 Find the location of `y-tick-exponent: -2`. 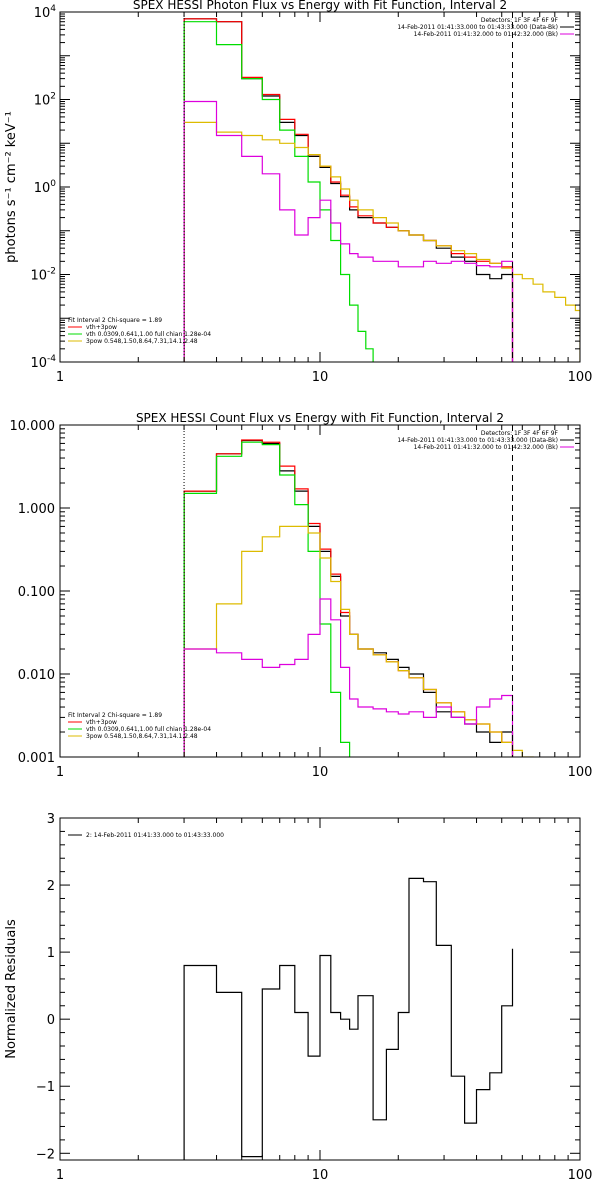

y-tick-exponent: -2 is located at coordinates (51, 272).